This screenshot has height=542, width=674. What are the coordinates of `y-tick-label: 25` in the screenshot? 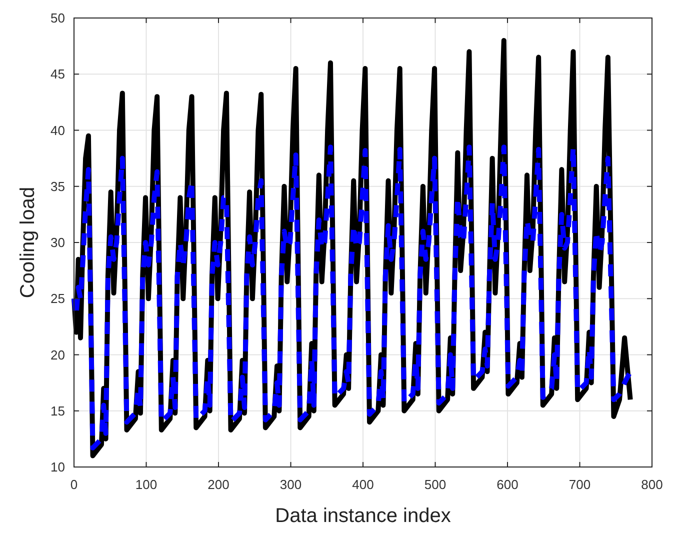 It's located at (57, 298).